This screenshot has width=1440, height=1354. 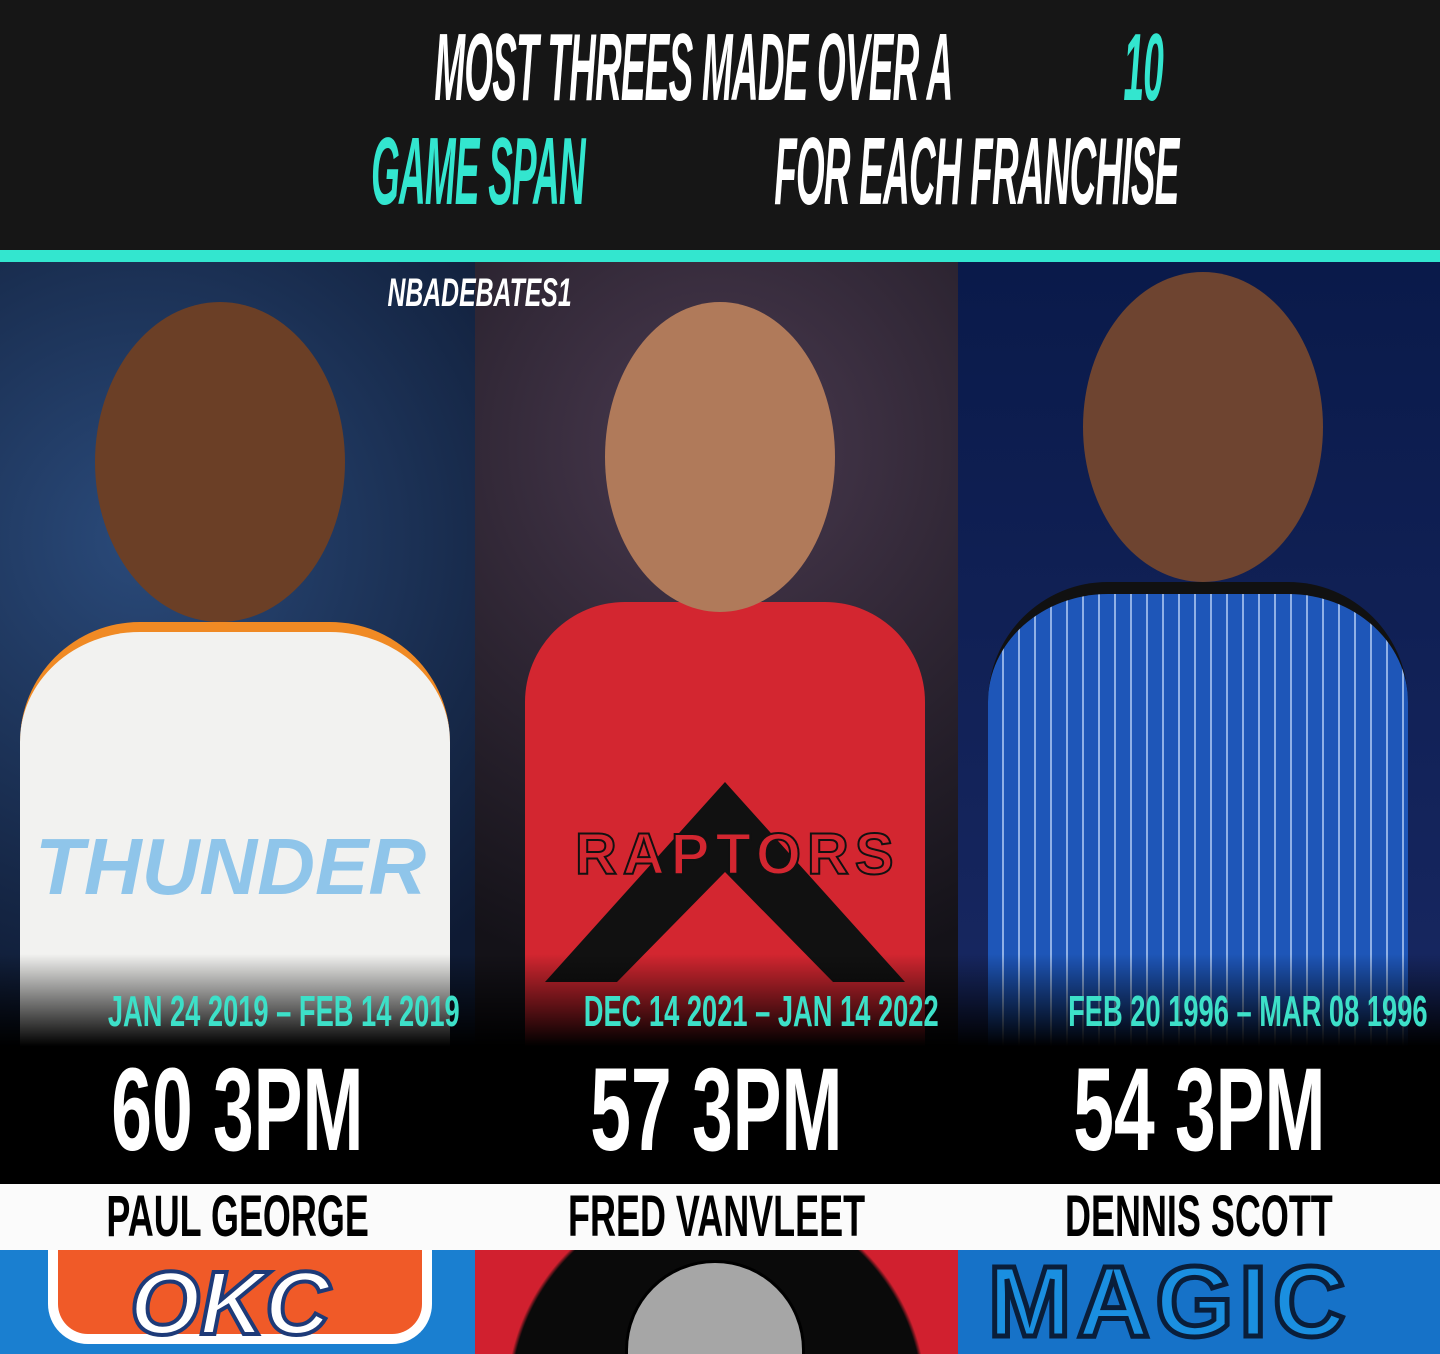 I want to click on logo-okc-text: OKC, so click(x=230, y=1303).